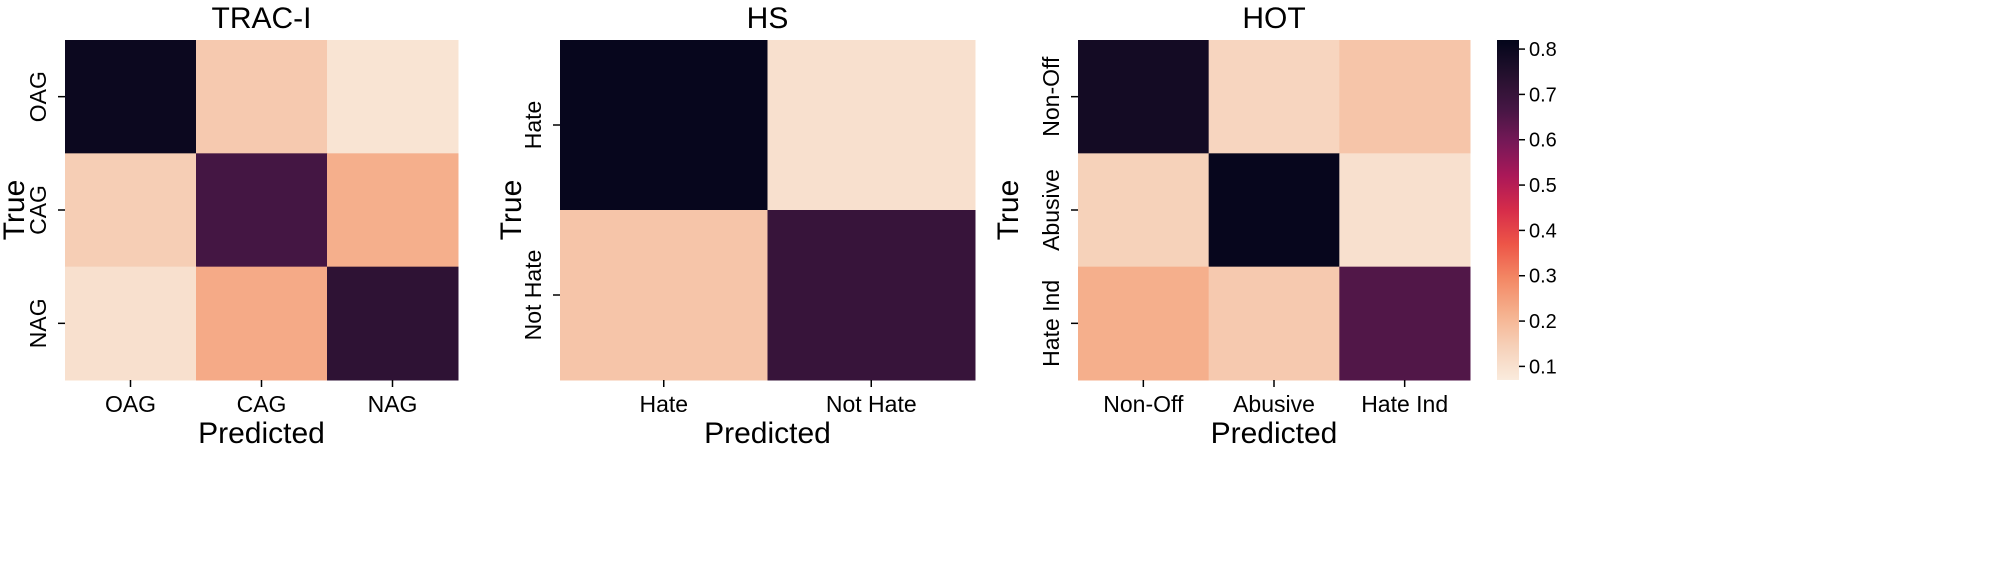  I want to click on colorbar, so click(1508, 210).